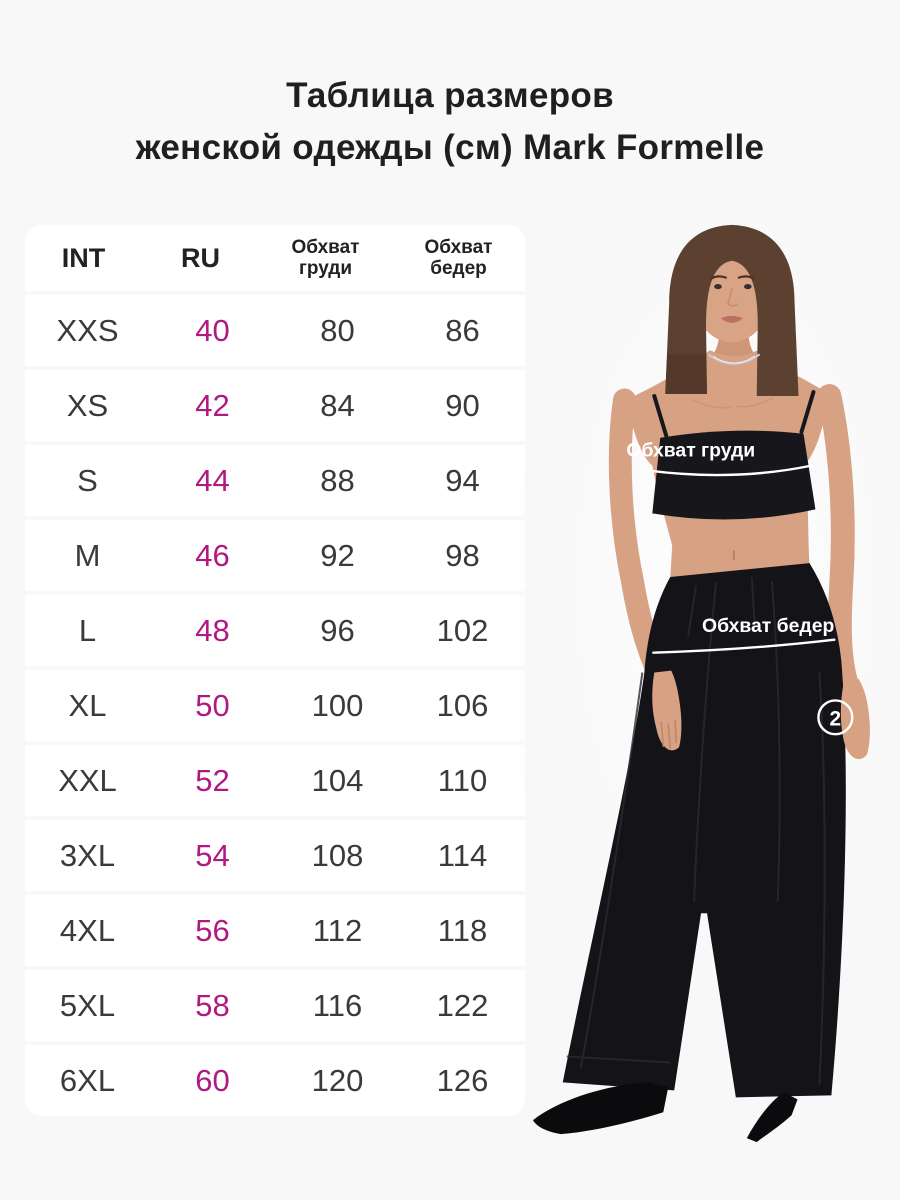 This screenshot has height=1200, width=900. Describe the element at coordinates (200, 257) in the screenshot. I see `column-header-ru: RU` at that location.